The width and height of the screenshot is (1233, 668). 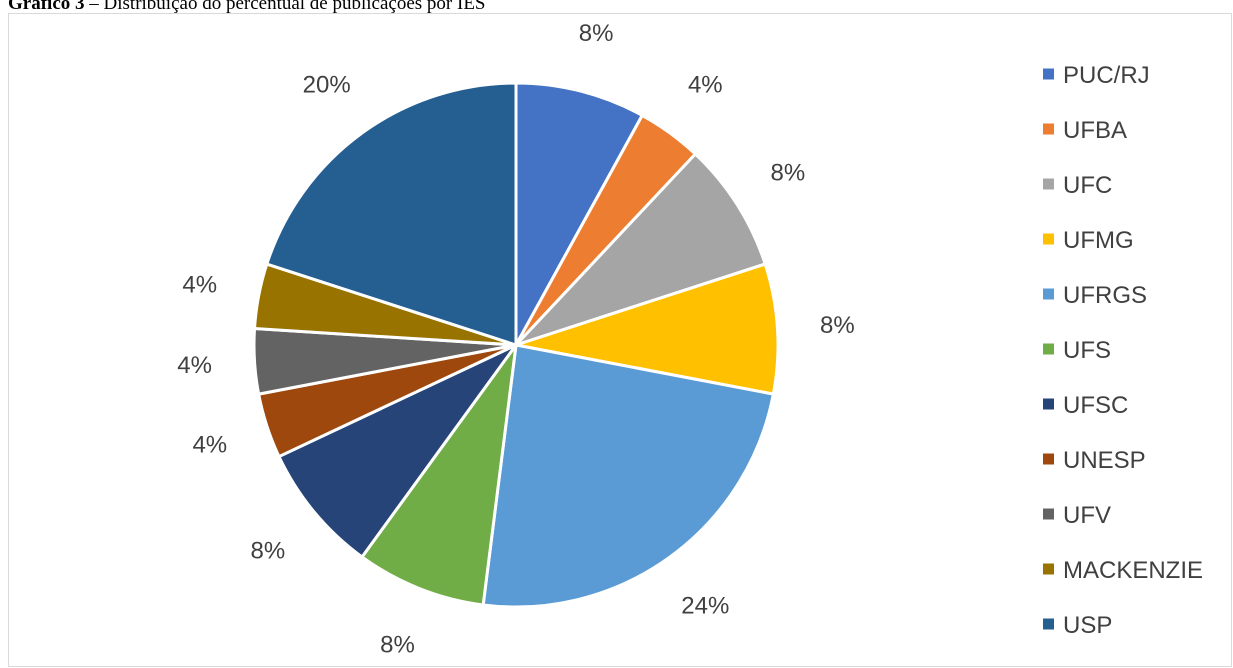 I want to click on legend-label: MACKENZIE, so click(x=1133, y=570).